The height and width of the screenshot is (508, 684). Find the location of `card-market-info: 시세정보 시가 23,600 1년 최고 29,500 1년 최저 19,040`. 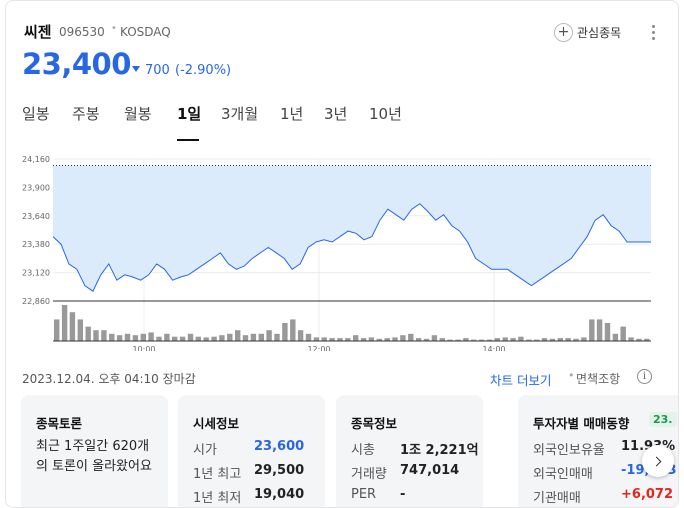

card-market-info: 시세정보 시가 23,600 1년 최고 29,500 1년 최저 19,040 is located at coordinates (251, 451).